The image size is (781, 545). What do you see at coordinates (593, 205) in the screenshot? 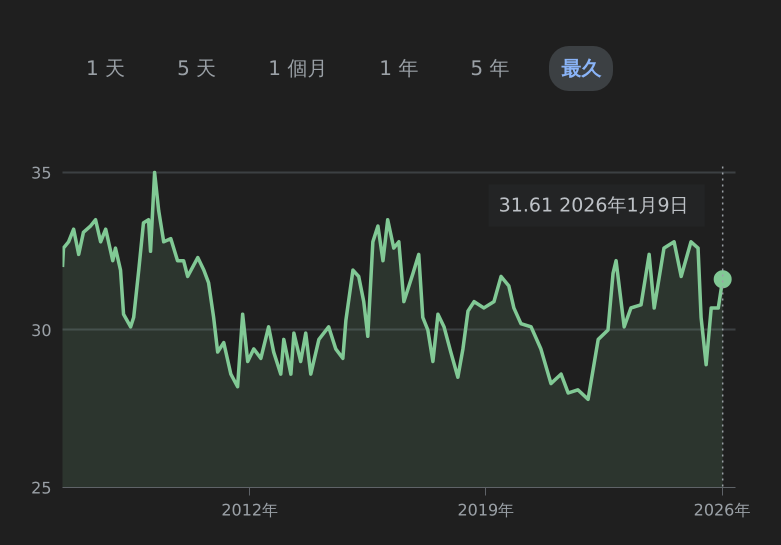
I see `annotation: 31.61 2026年1月9日` at bounding box center [593, 205].